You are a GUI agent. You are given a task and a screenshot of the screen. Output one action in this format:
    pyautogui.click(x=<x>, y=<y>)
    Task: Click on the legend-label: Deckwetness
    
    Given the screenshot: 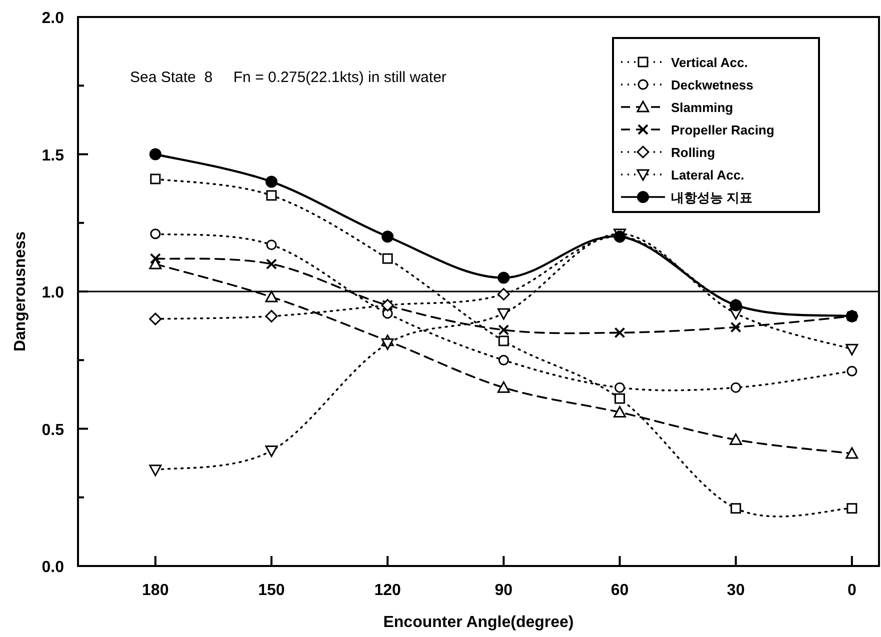 What is the action you would take?
    pyautogui.click(x=712, y=85)
    